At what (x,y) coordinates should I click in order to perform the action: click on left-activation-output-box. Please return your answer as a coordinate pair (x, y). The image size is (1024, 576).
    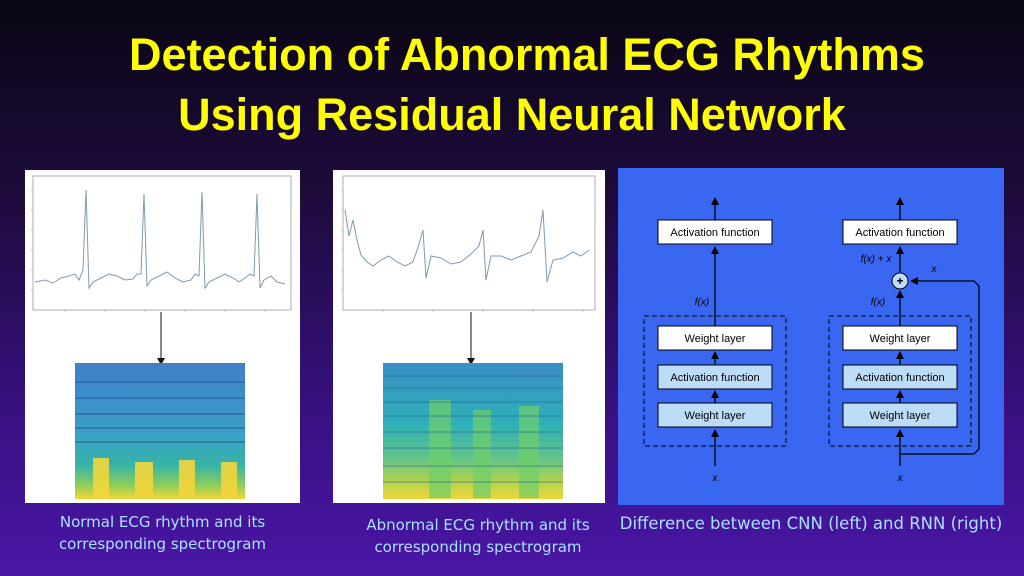
    Looking at the image, I should click on (715, 232).